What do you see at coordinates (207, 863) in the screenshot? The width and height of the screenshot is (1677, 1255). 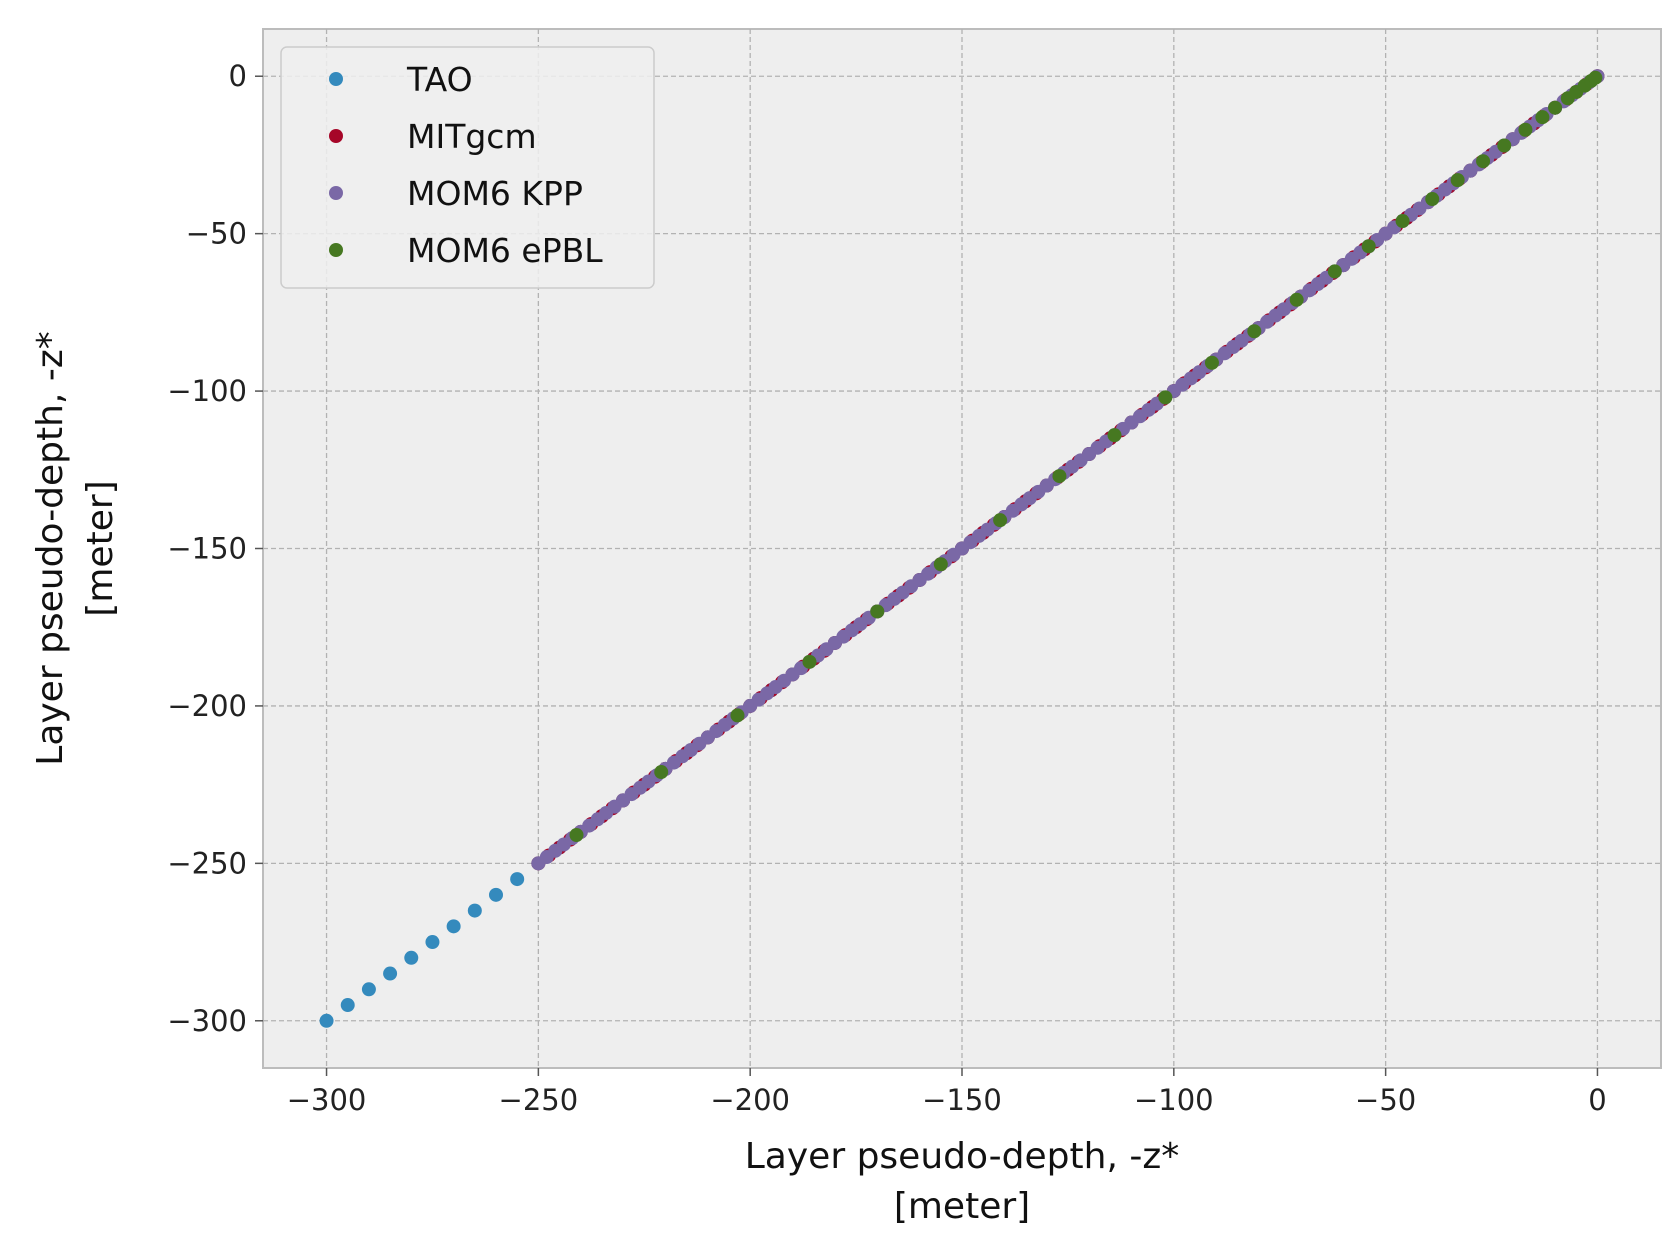 I see `y-tick-label: −250` at bounding box center [207, 863].